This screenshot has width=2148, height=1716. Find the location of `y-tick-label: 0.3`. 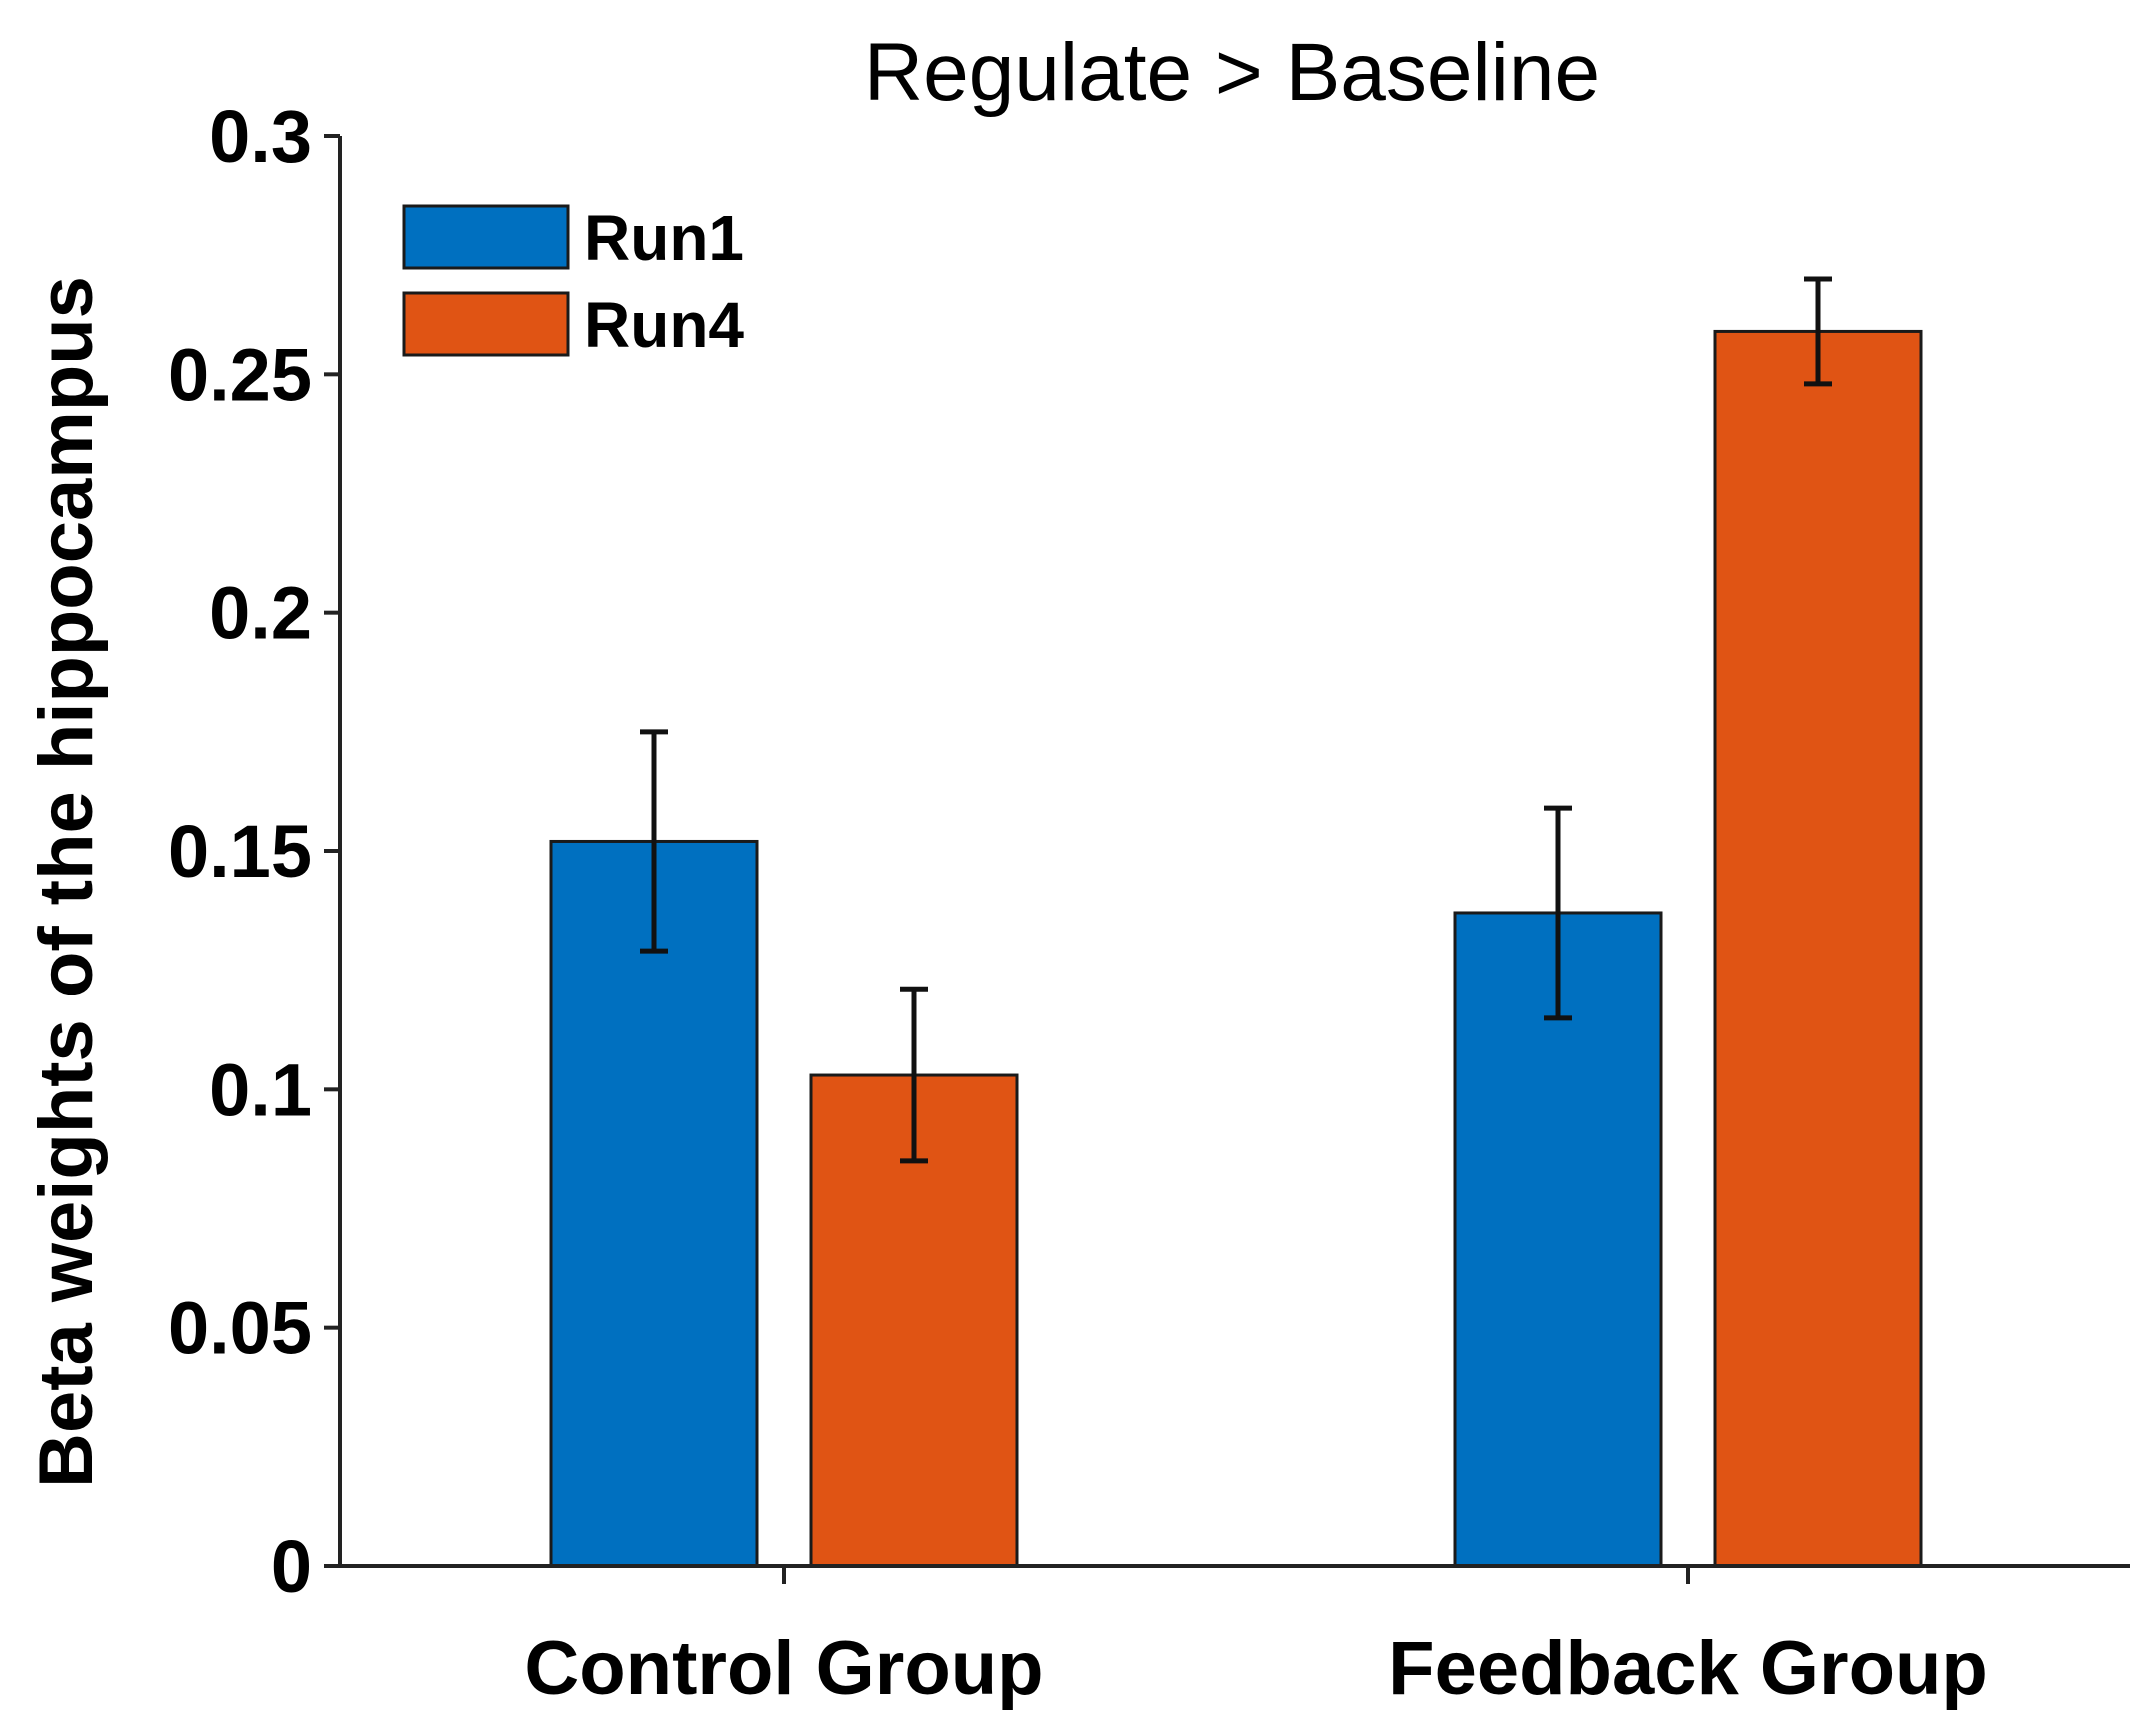

y-tick-label: 0.3 is located at coordinates (260, 136).